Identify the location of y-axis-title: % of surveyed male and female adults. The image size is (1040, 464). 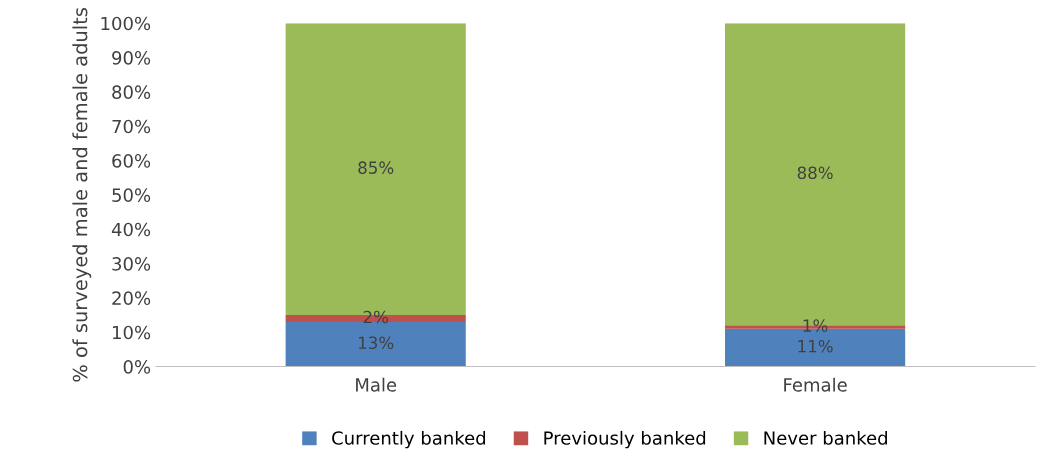
(82, 195).